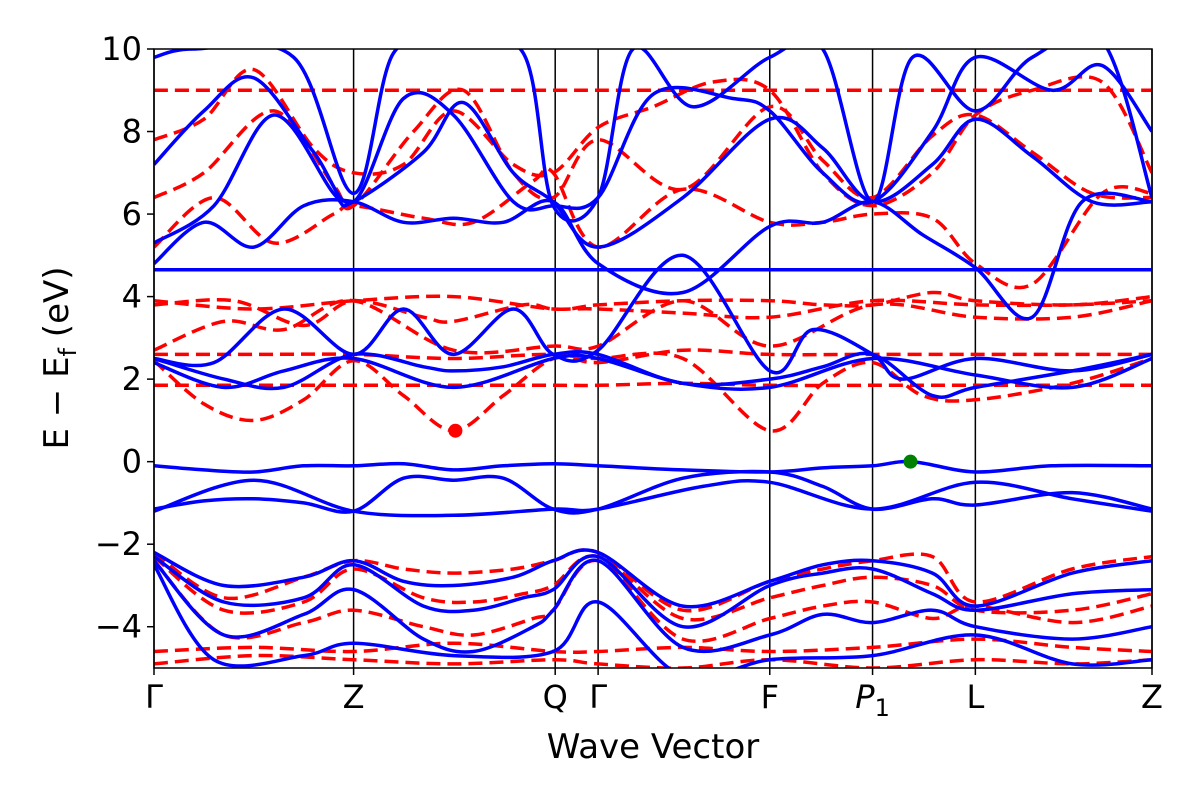 This screenshot has width=1200, height=800. What do you see at coordinates (68, 351) in the screenshot?
I see `y-axis-label-sub: f` at bounding box center [68, 351].